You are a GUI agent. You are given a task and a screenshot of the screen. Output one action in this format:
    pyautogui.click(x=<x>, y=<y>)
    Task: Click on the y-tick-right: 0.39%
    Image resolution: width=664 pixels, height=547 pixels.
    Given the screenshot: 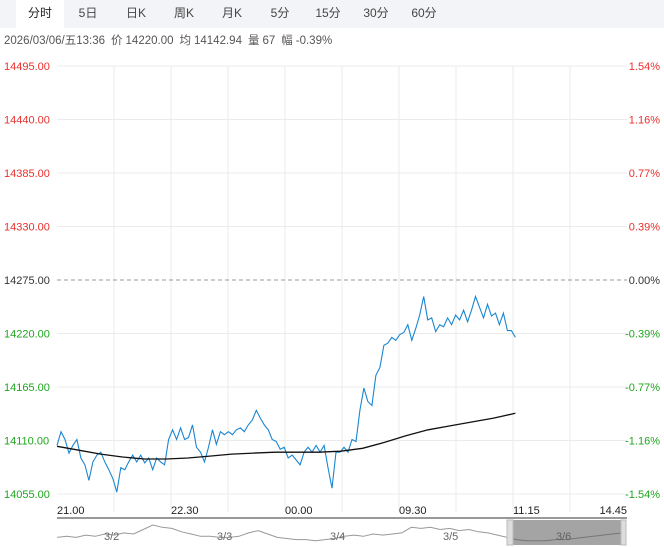 What is the action you would take?
    pyautogui.click(x=644, y=228)
    